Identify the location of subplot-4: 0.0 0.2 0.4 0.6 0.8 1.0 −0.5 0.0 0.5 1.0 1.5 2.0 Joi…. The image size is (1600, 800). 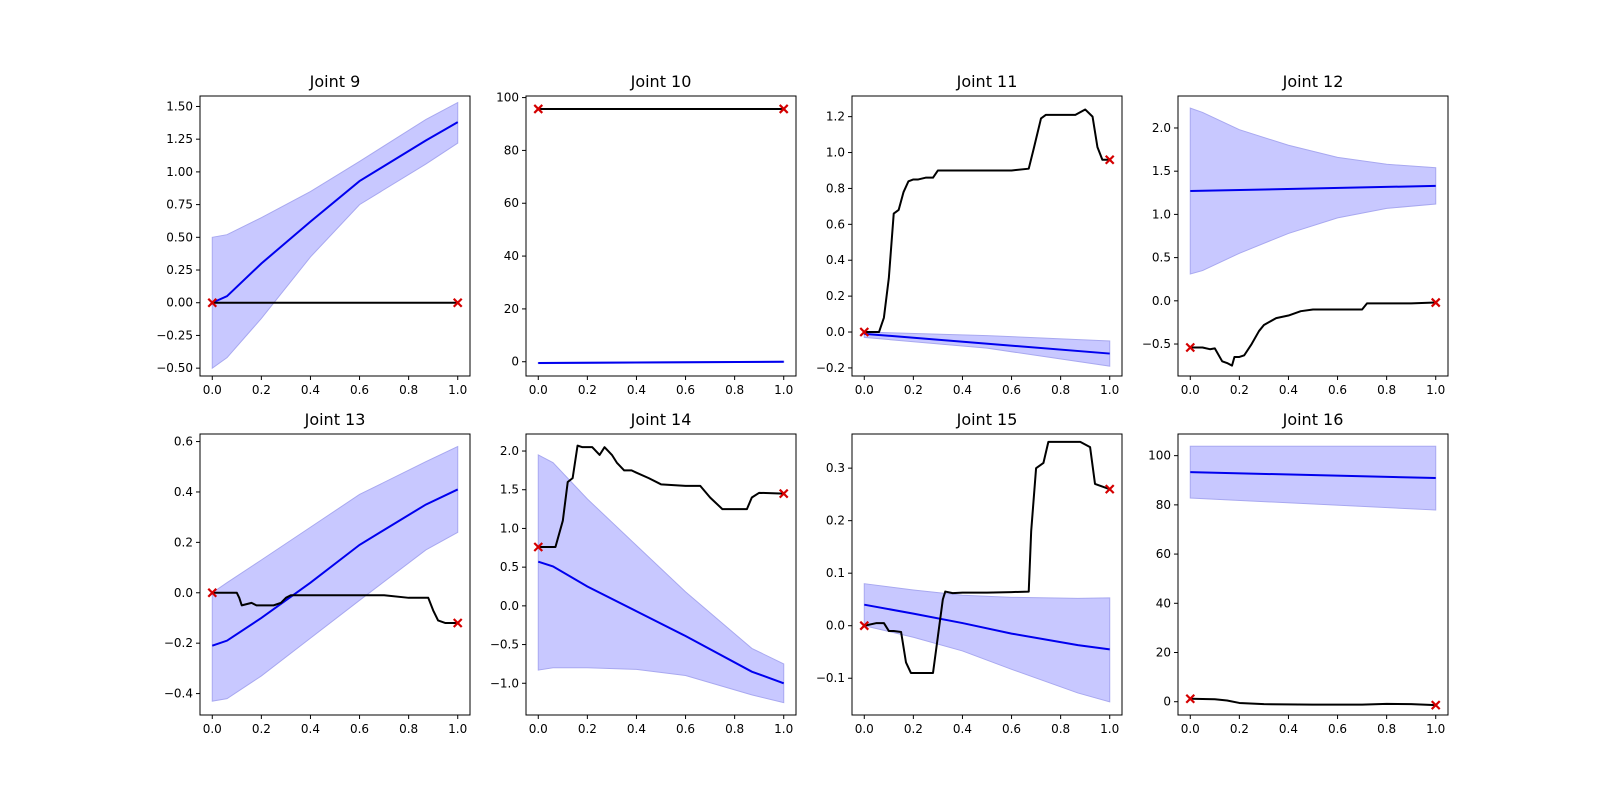
(1295, 234).